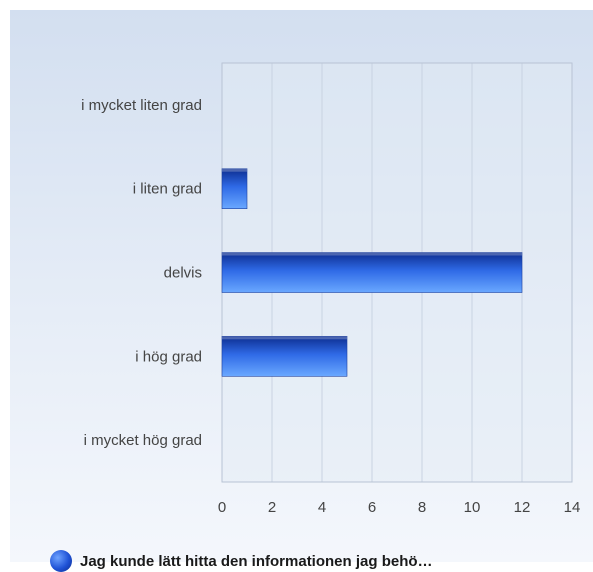  What do you see at coordinates (168, 356) in the screenshot?
I see `category-label: i hög grad` at bounding box center [168, 356].